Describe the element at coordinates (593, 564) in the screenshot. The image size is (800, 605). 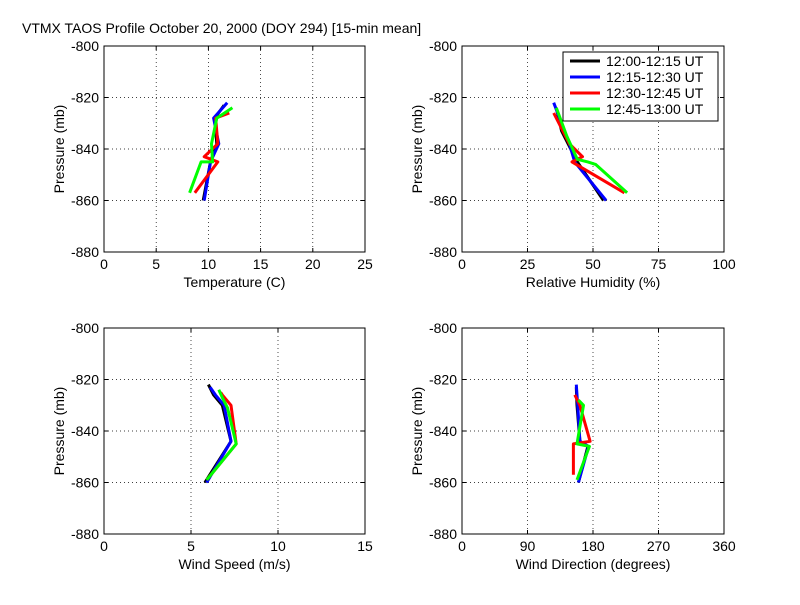
I see `x-axis-label: Wind Direction (degrees)` at that location.